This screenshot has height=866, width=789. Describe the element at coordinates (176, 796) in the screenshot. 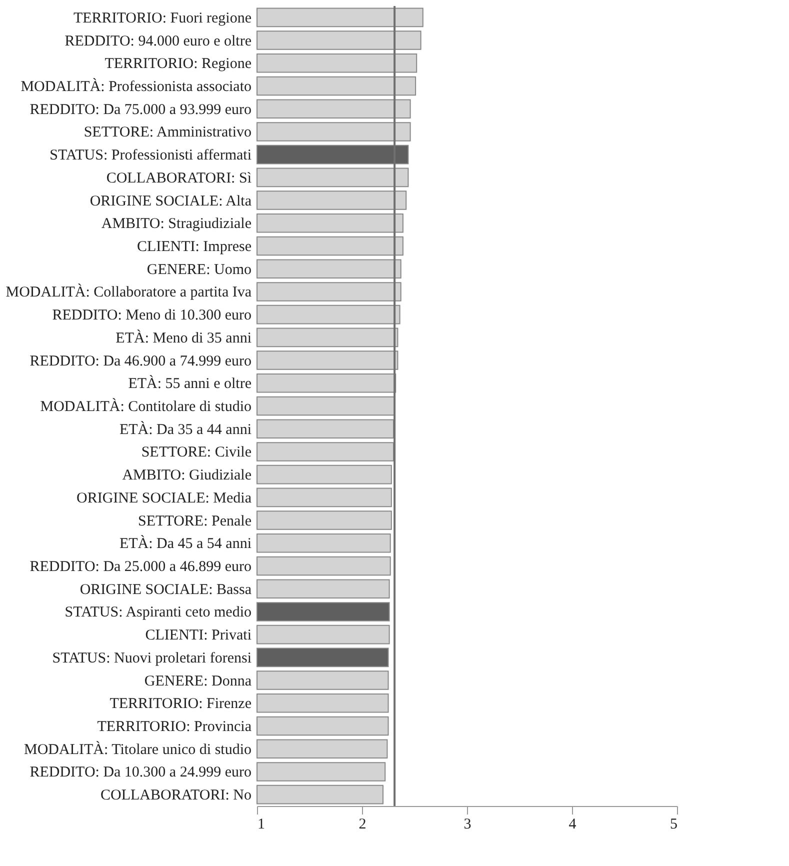

I see `y-tick-label: COLLABORATORI: No` at that location.